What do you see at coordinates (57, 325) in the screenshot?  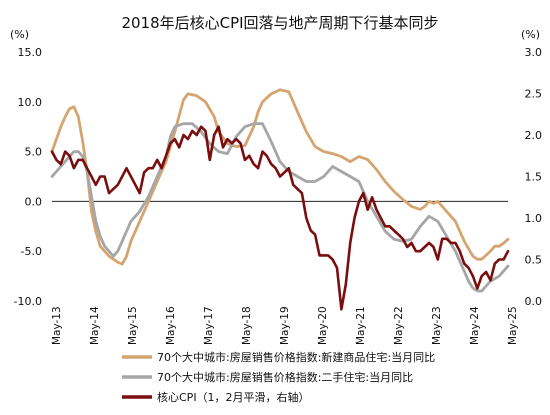 I see `x-tick-label: May-13` at bounding box center [57, 325].